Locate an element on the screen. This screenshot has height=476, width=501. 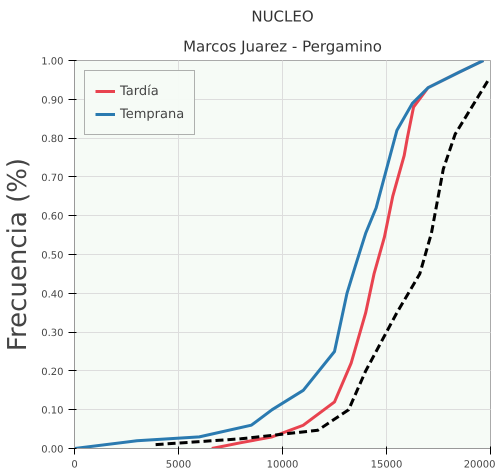
y-tick-label: 0.30 is located at coordinates (52, 334).